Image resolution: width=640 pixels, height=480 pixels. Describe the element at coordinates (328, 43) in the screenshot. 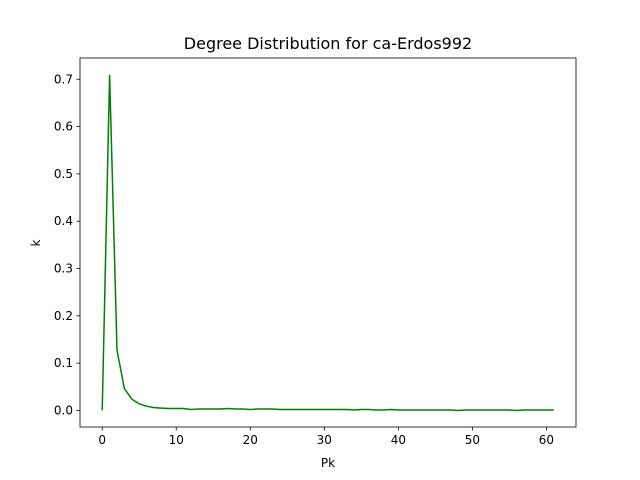

I see `chart-title: Degree Distribution for ca-Erdos992` at that location.